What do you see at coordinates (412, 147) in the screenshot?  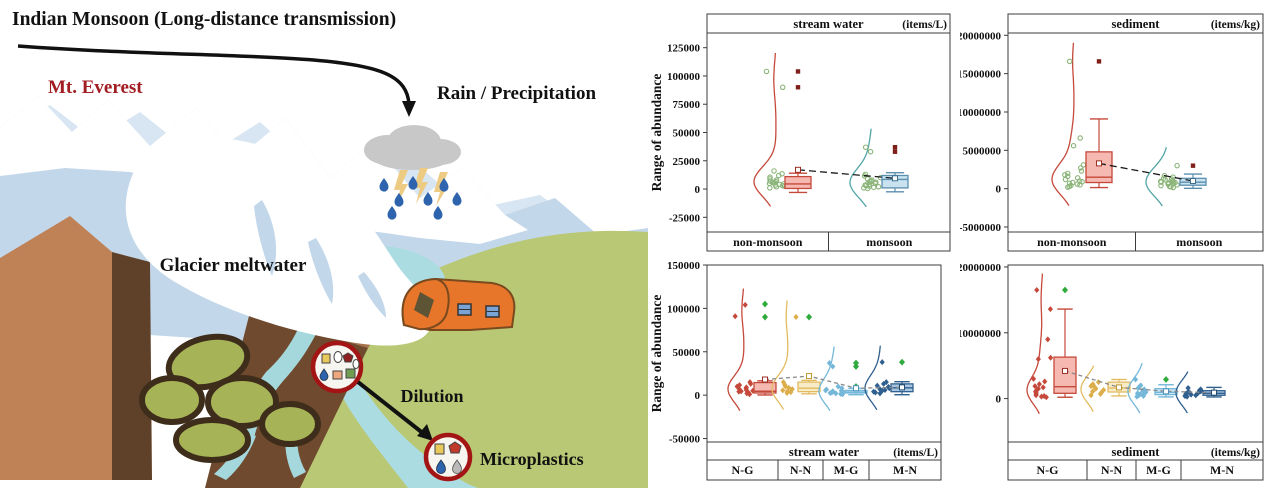 I see `rain-cloud-icon` at bounding box center [412, 147].